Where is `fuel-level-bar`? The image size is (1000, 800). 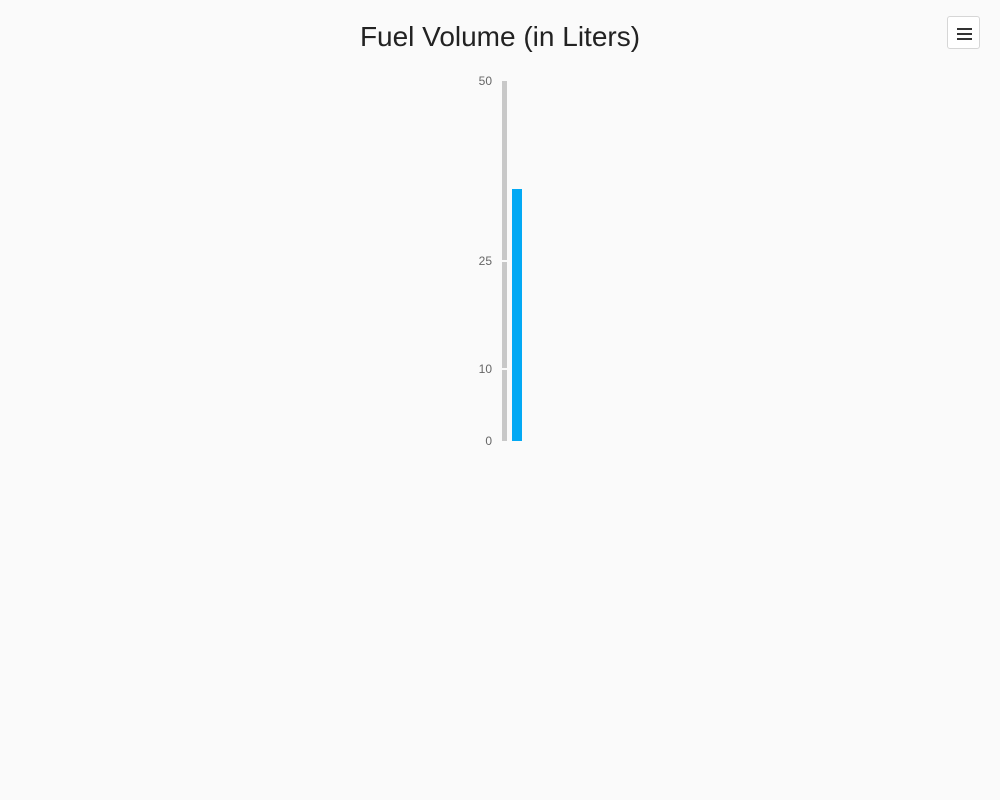 fuel-level-bar is located at coordinates (517, 315).